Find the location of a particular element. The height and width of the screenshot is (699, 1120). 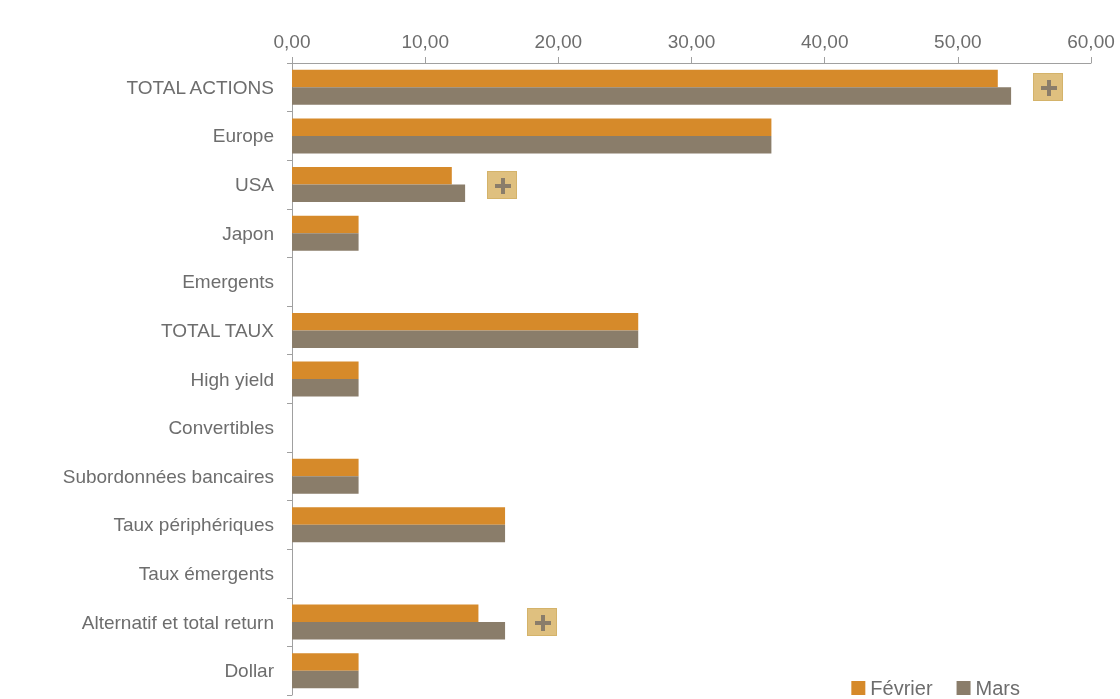

y-tick-label: Convertibles is located at coordinates (221, 428).